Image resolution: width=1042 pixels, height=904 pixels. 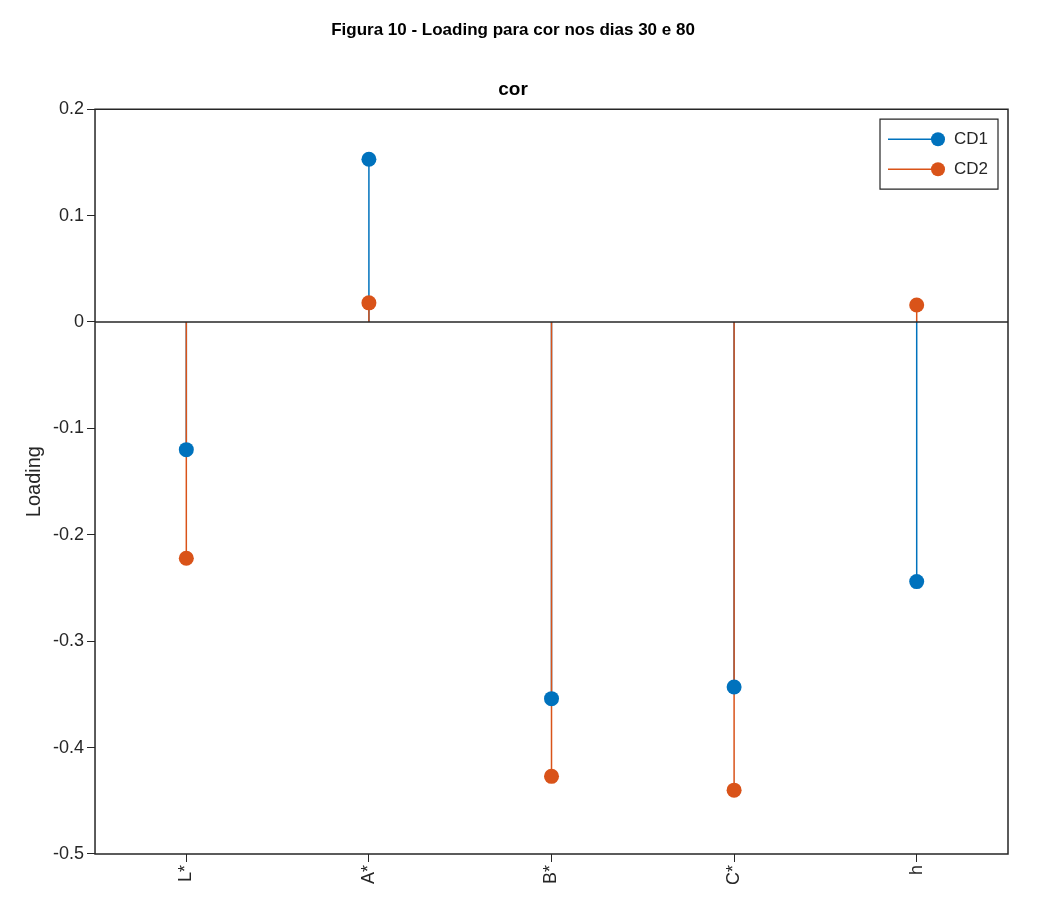 What do you see at coordinates (971, 138) in the screenshot?
I see `legend-label: CD1` at bounding box center [971, 138].